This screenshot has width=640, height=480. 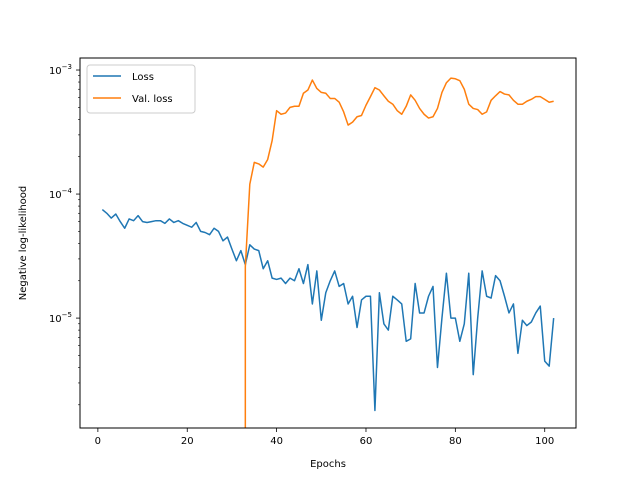 What do you see at coordinates (187, 441) in the screenshot?
I see `x-tick-label: 20` at bounding box center [187, 441].